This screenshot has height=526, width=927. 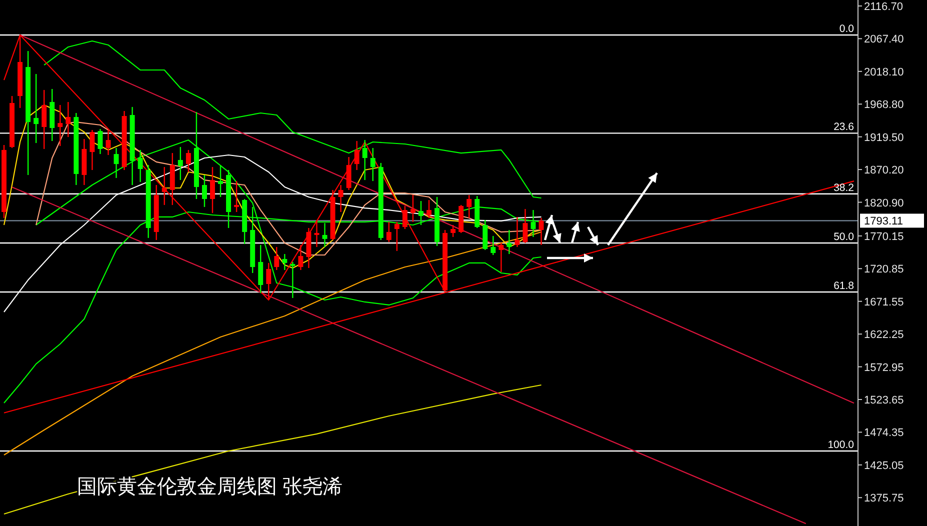 What do you see at coordinates (844, 188) in the screenshot?
I see `annotation: 38.2` at bounding box center [844, 188].